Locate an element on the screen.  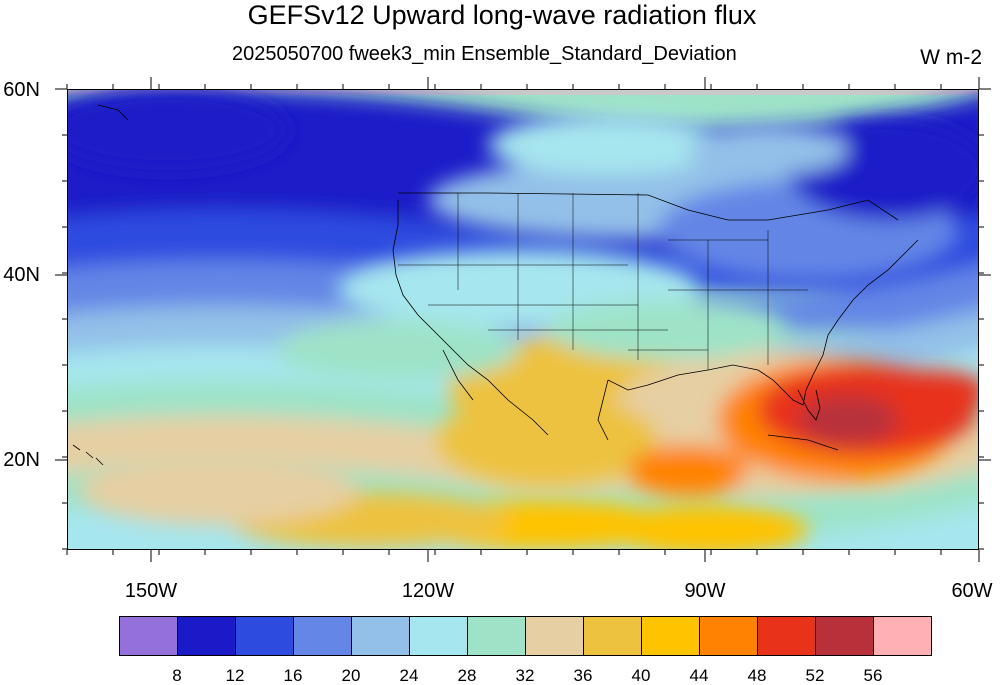
colorbar-level-label: 24 is located at coordinates (409, 675).